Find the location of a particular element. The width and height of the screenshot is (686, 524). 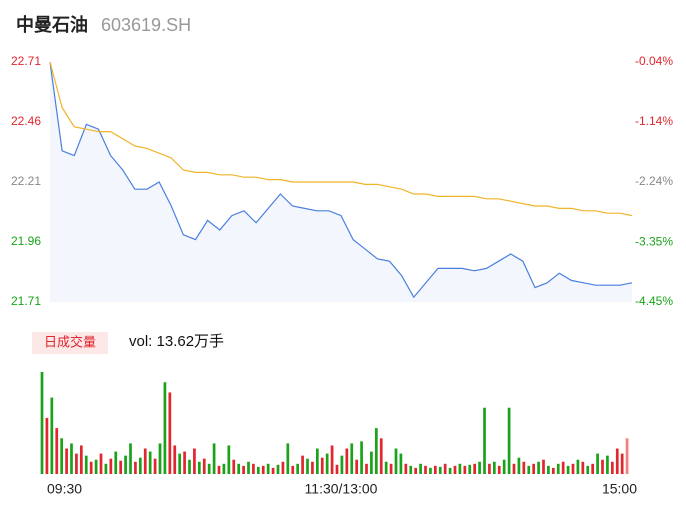

volume-badge is located at coordinates (70, 343).